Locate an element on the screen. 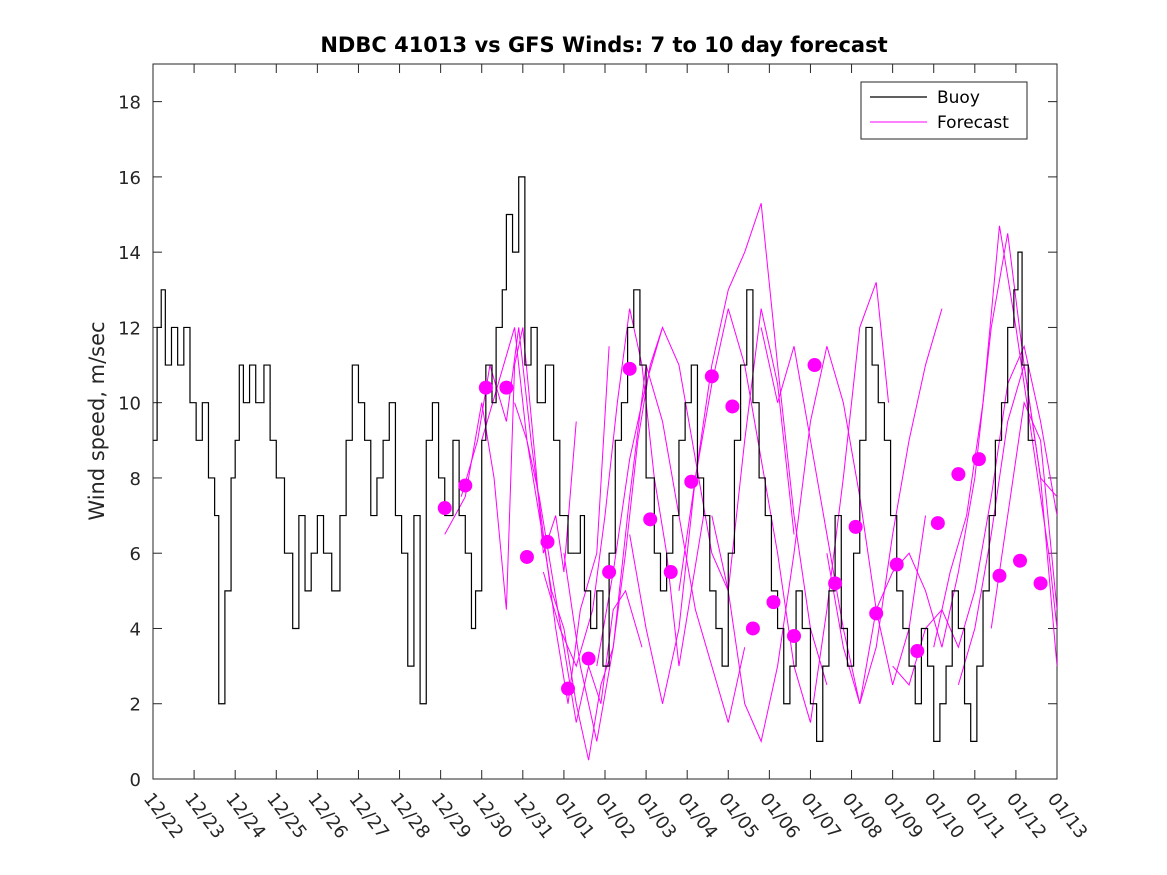  y-tick-label: 12 is located at coordinates (129, 328).